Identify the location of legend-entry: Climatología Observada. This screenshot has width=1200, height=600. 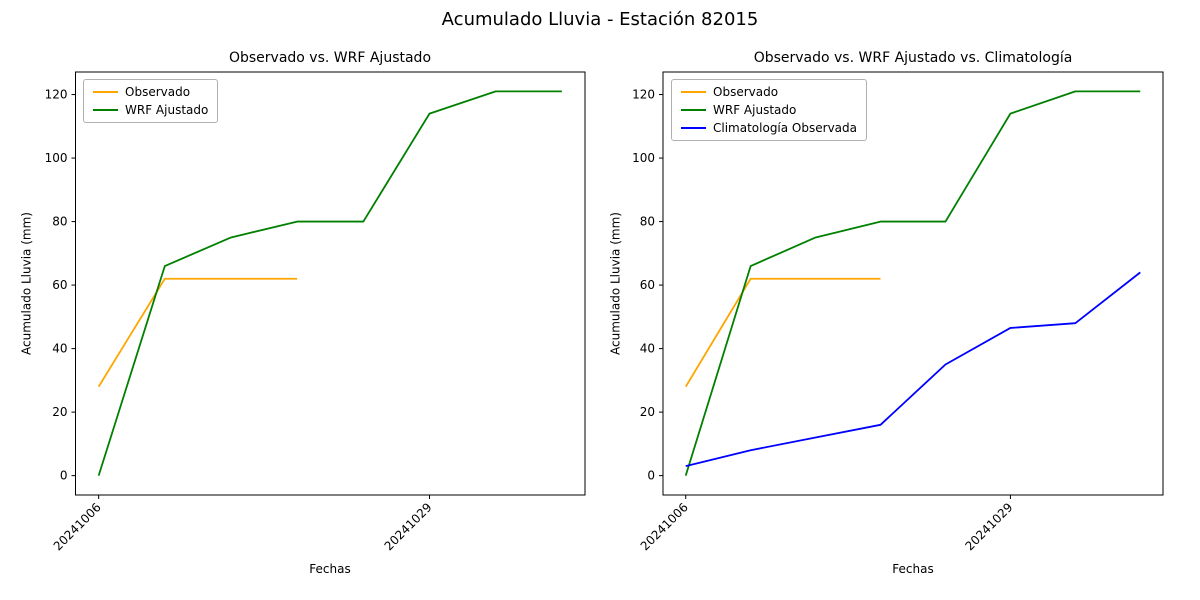
(769, 128).